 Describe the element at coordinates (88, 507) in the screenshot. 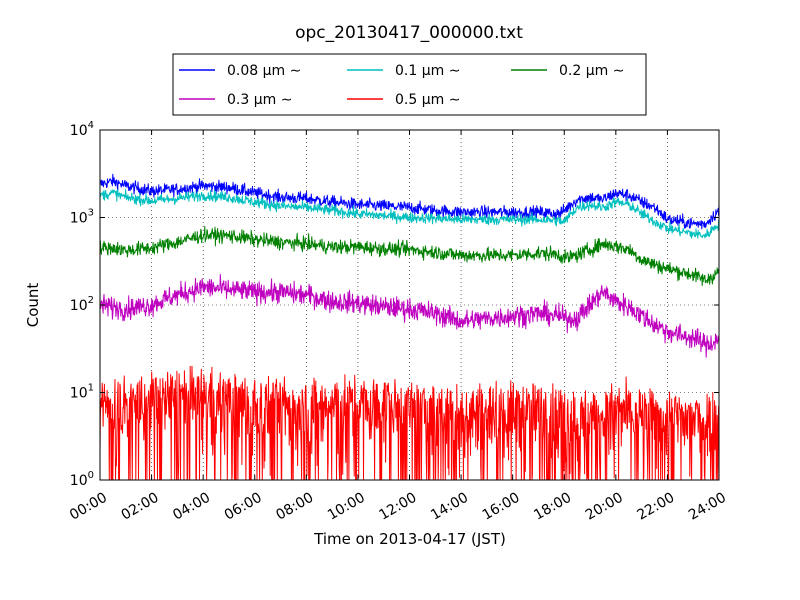

I see `x-tick-label: 00:00` at that location.